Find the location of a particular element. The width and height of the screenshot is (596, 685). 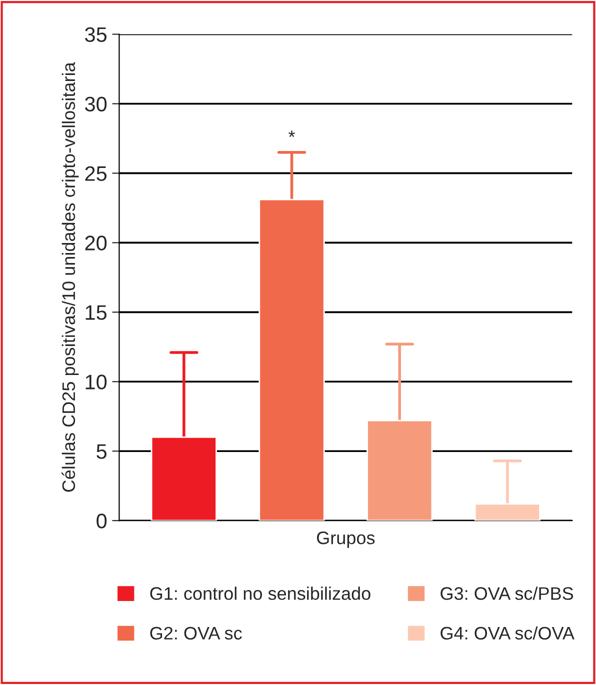

legend-label: G4: OVA sc/OVA is located at coordinates (507, 633).